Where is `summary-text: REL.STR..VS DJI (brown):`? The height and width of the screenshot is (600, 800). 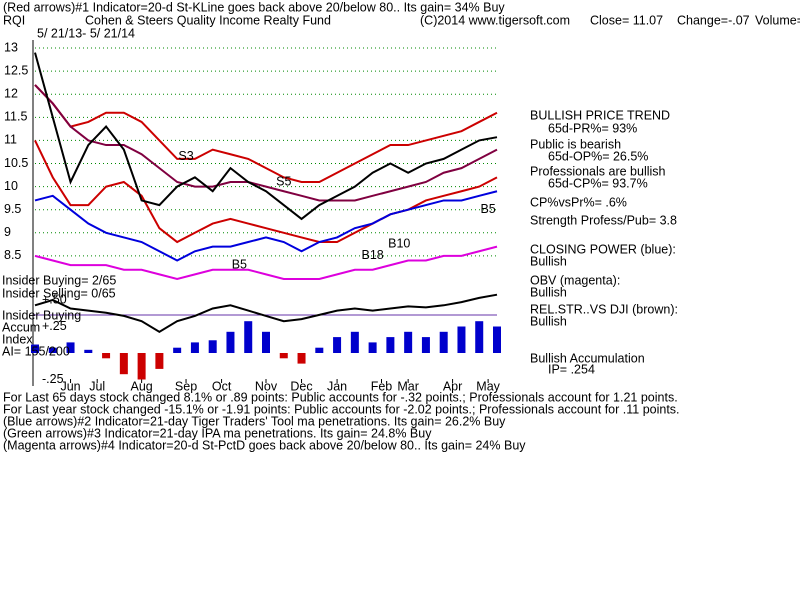
summary-text: REL.STR..VS DJI (brown): is located at coordinates (604, 309).